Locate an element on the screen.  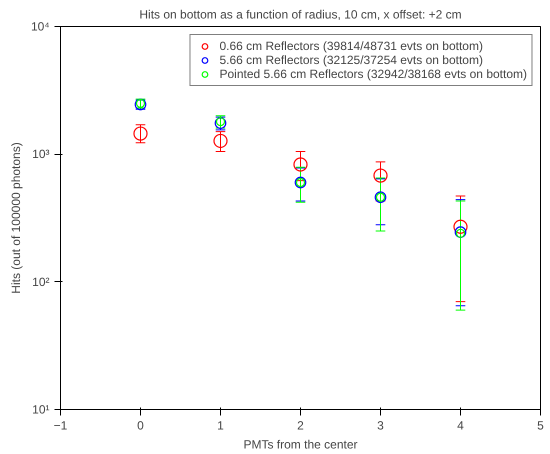
legend-label: 0.66 cm Reflectors (39814/48731 evts on bottom) is located at coordinates (351, 46).